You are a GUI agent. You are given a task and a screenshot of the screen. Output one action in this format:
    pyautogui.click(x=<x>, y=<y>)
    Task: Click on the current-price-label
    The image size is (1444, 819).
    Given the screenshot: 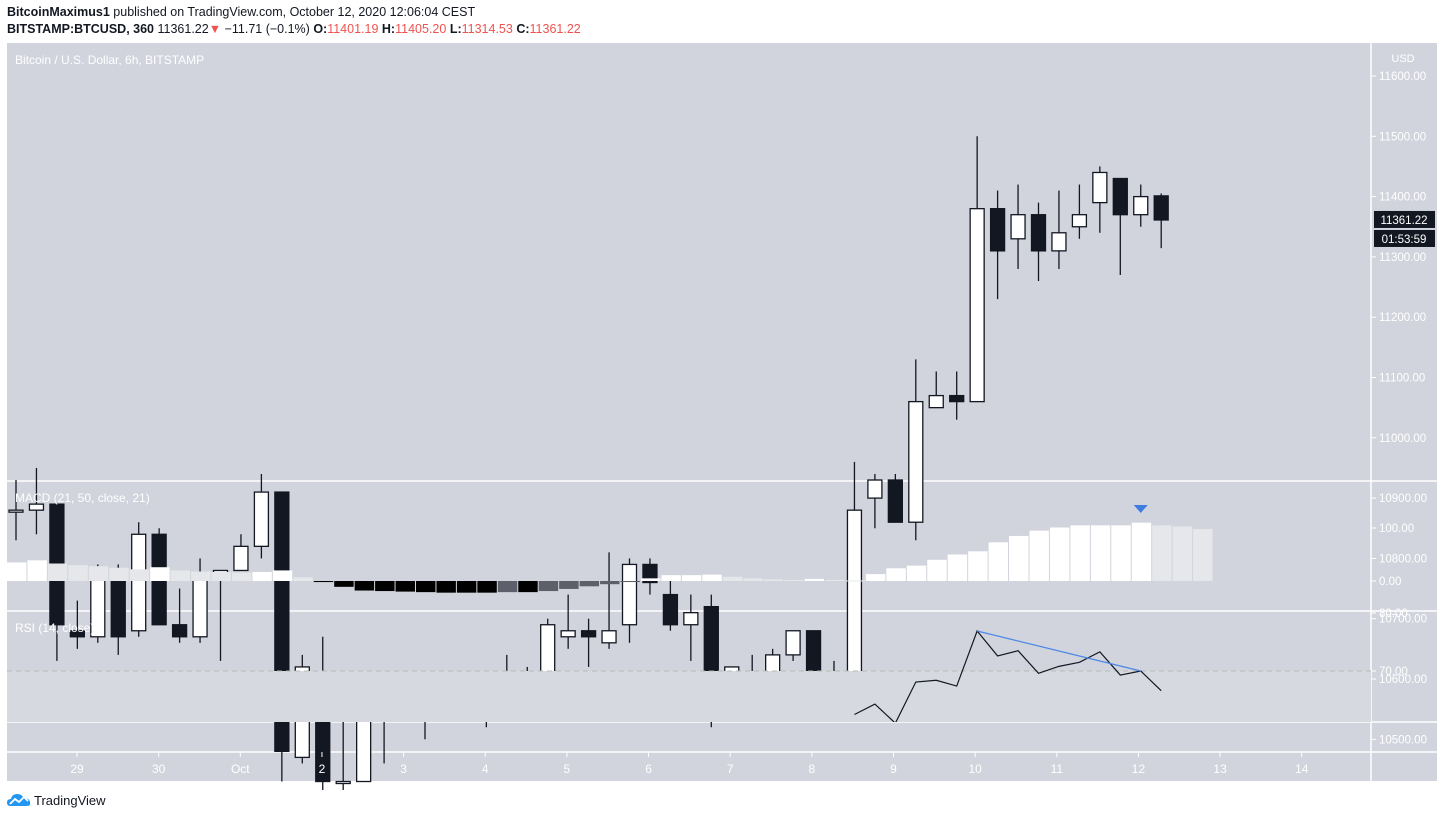 What is the action you would take?
    pyautogui.click(x=1404, y=219)
    